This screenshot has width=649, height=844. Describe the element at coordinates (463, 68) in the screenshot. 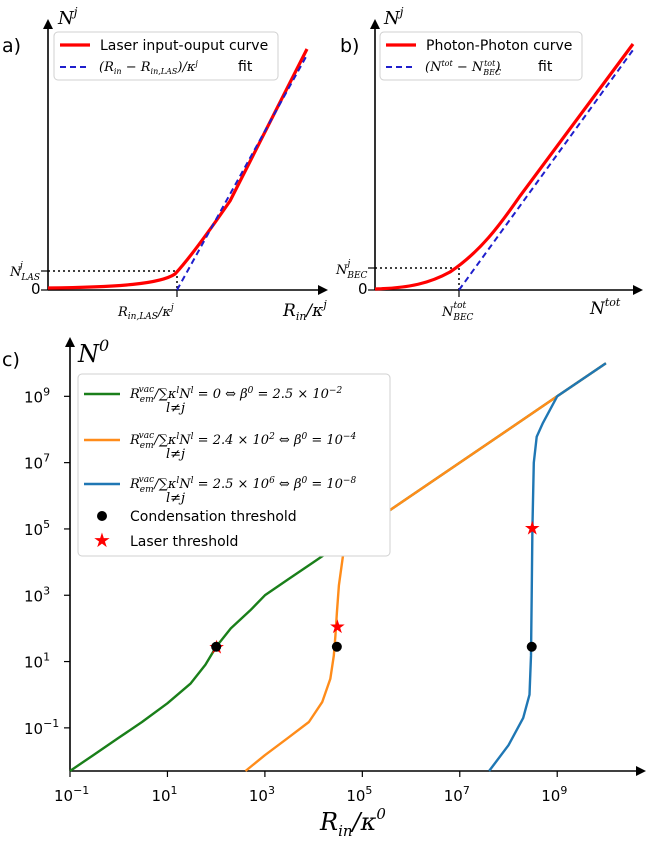

I see `panel-b-legend-fit-formula: (Ntot − NBECtot)` at that location.